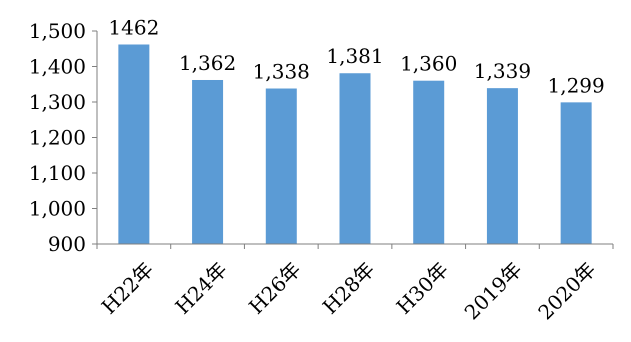  Describe the element at coordinates (422, 287) in the screenshot. I see `x-category-label: H30年` at that location.